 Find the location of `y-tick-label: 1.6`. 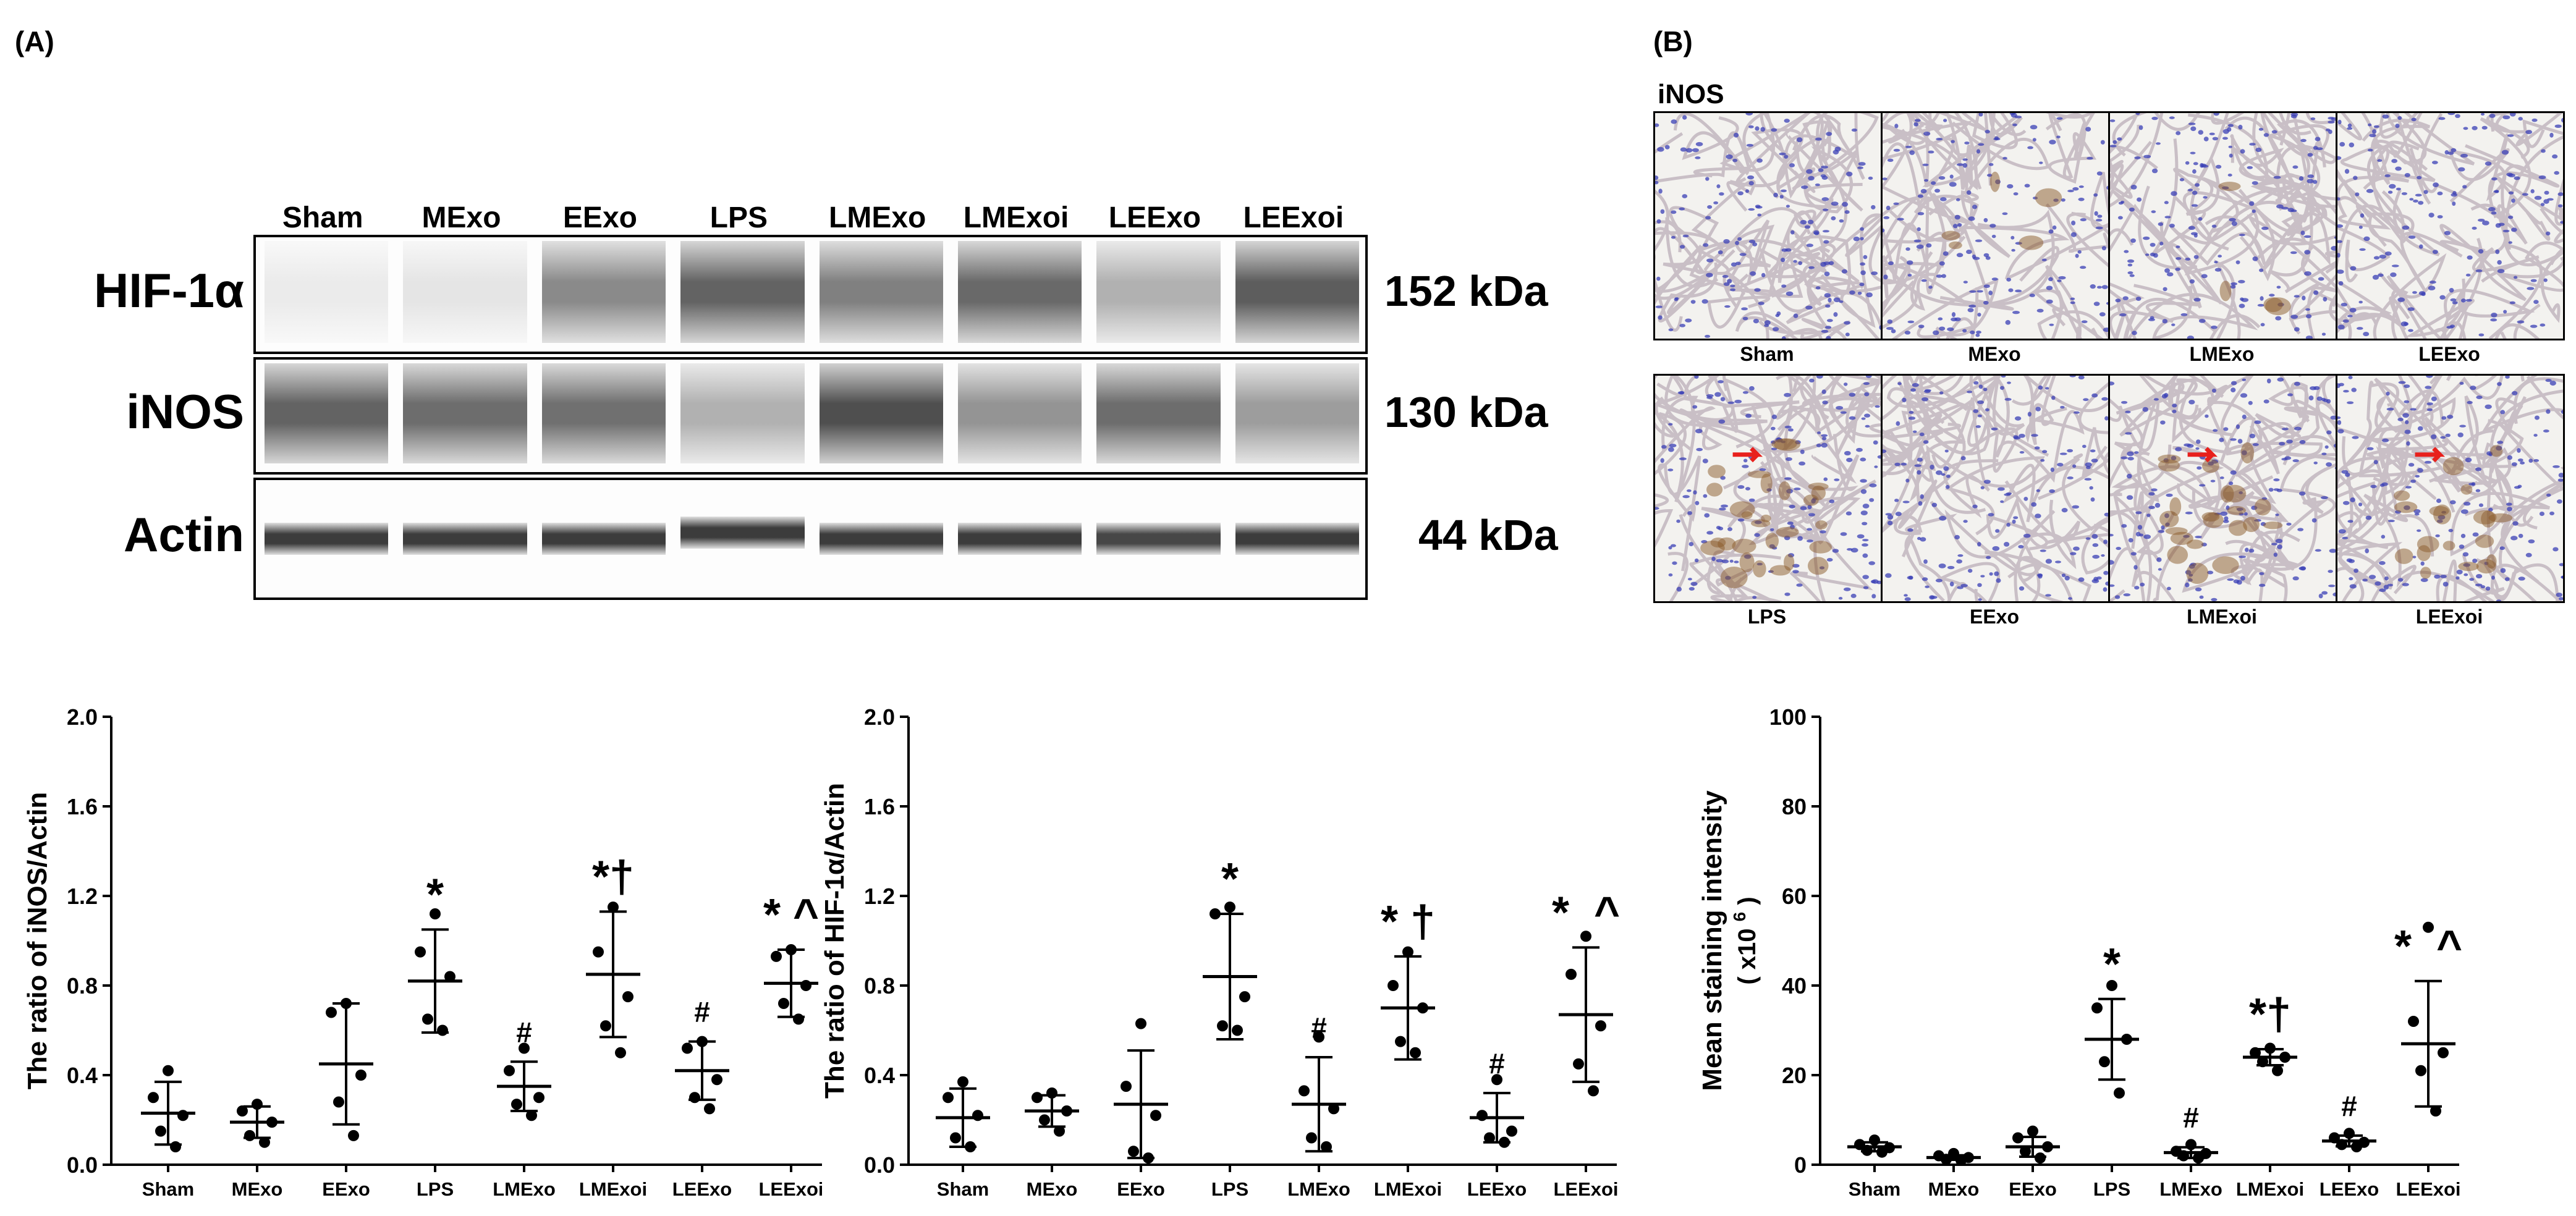

y-tick-label: 1.6 is located at coordinates (82, 807).